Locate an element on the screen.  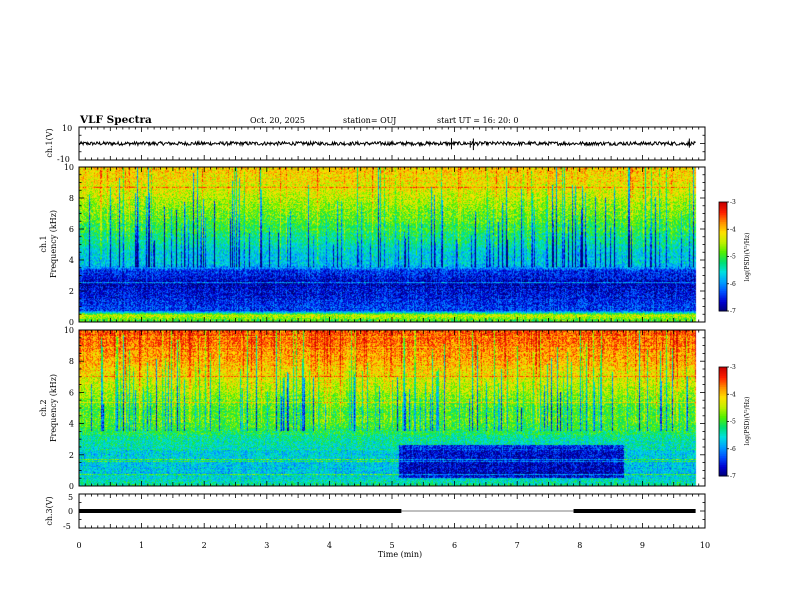
ch1-spectrogram-ylabel: Frequency (kHz) is located at coordinates (53, 244).